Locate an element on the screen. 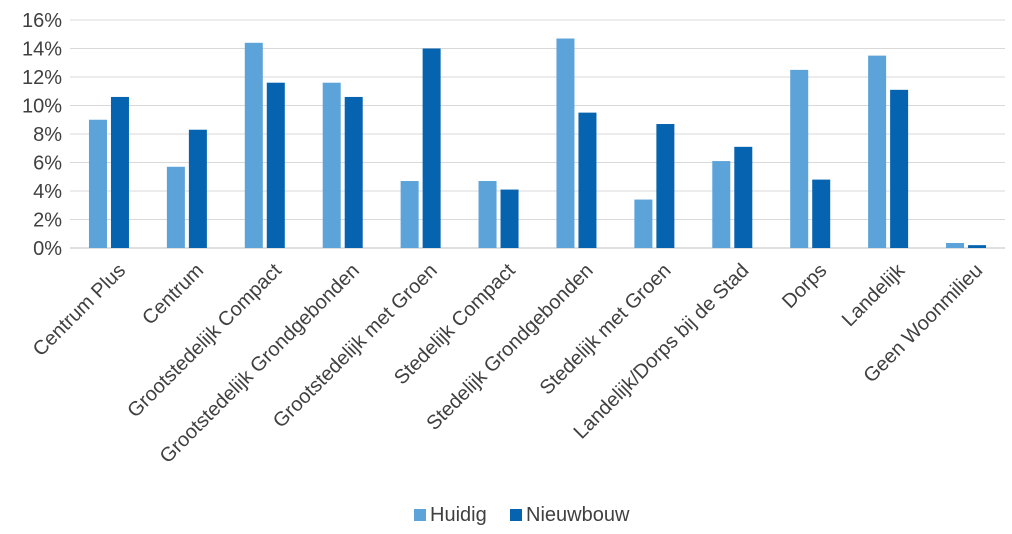 This screenshot has width=1012, height=534. y-tick-label: 14% is located at coordinates (42, 50).